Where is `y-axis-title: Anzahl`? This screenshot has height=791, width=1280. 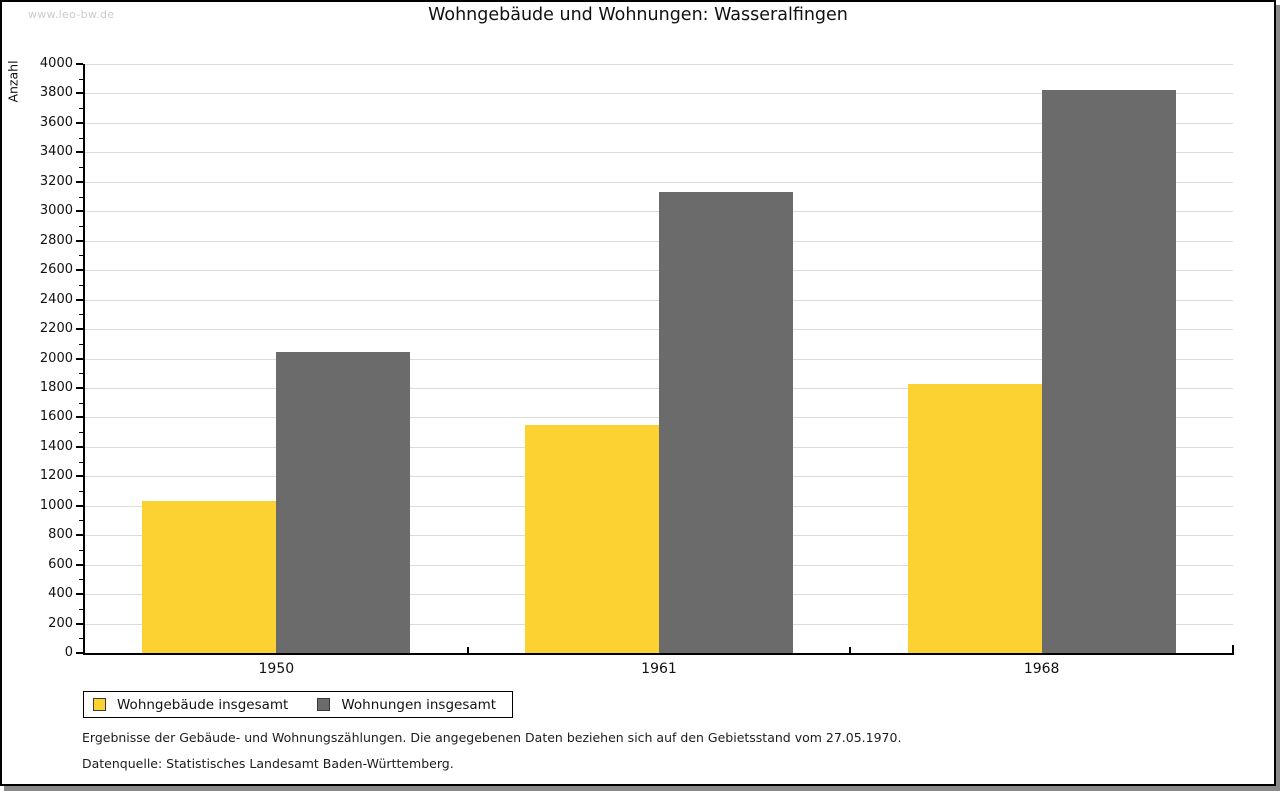
y-axis-title: Anzahl is located at coordinates (13, 81).